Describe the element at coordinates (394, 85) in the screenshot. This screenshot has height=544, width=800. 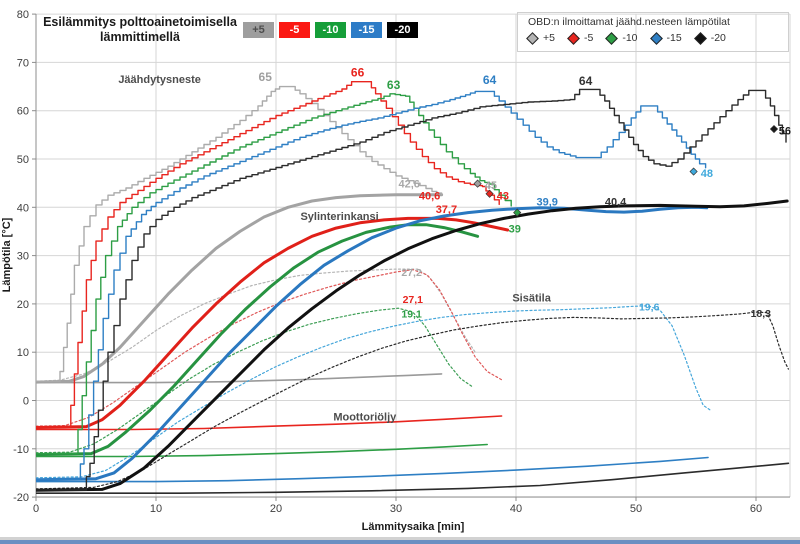
I see `data-label: 63` at that location.